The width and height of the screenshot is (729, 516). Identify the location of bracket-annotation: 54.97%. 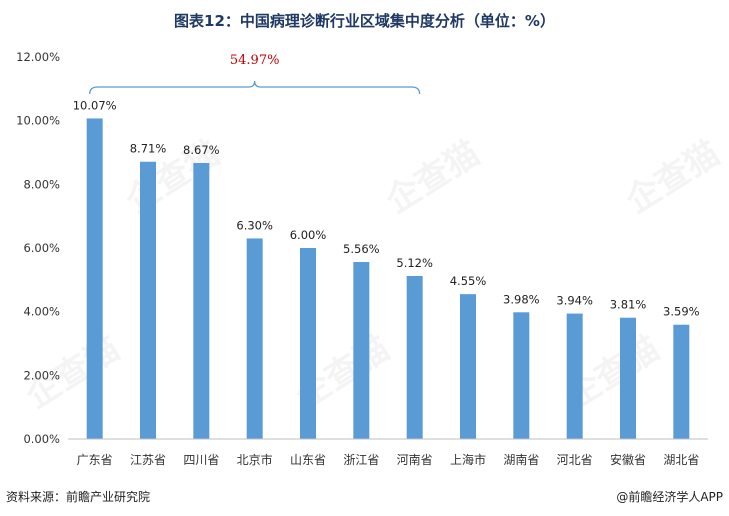
(255, 74).